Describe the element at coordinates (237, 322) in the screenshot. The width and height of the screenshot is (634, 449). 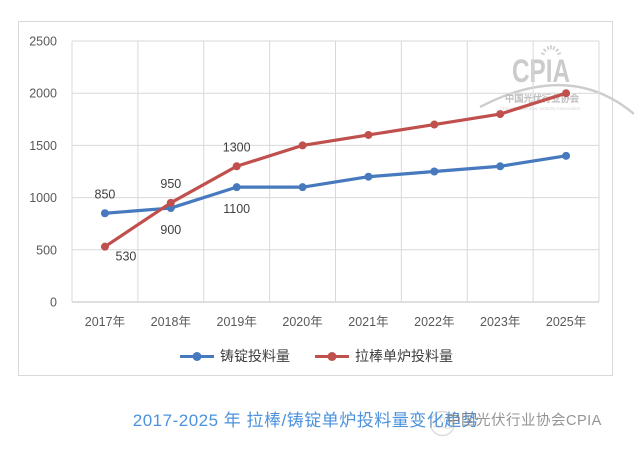
I see `x-tick-label: 2019年` at that location.